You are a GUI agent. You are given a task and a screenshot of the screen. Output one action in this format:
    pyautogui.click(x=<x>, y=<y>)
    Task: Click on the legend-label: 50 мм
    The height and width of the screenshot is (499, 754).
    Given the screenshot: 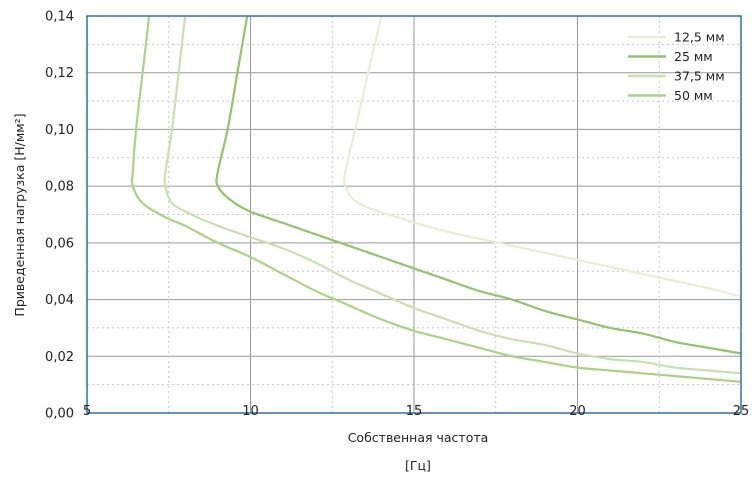 What is the action you would take?
    pyautogui.click(x=693, y=95)
    